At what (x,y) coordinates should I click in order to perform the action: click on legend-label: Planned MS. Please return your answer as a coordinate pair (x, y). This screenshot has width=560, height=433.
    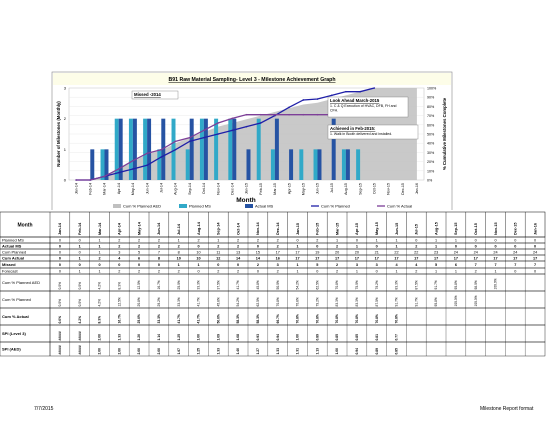
    Looking at the image, I should click on (200, 206).